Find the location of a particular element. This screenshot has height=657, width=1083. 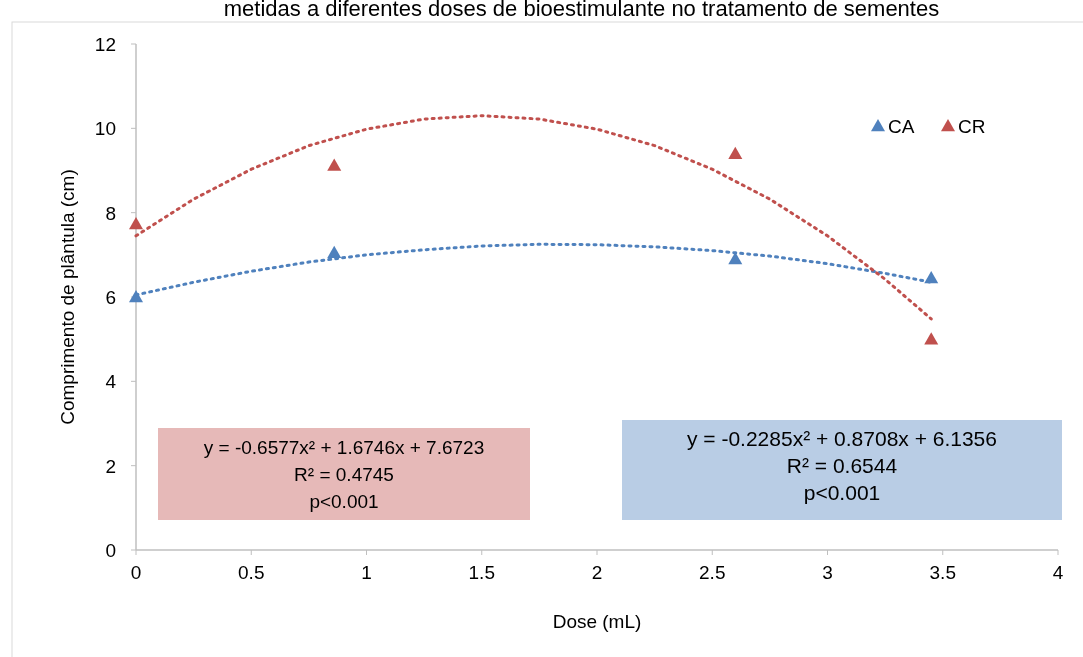

legend-label: CA is located at coordinates (901, 126).